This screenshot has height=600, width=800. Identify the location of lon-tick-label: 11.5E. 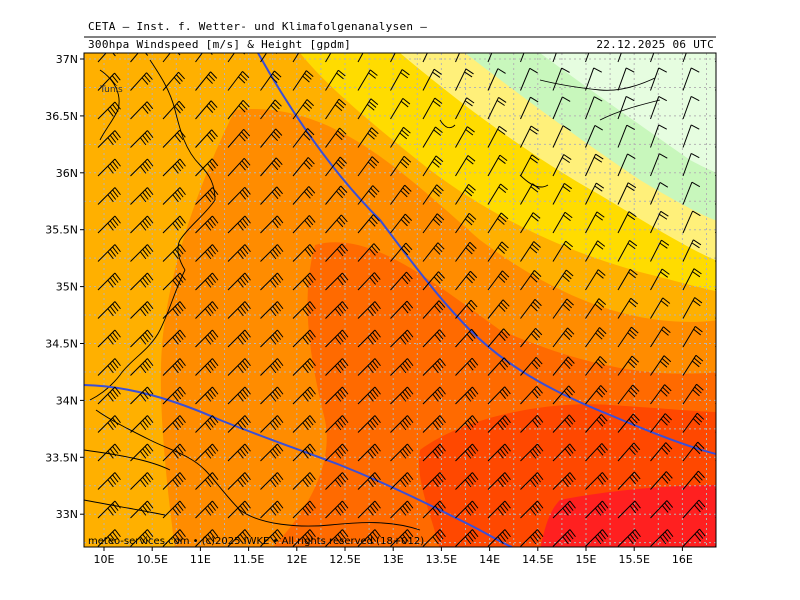
(248, 559).